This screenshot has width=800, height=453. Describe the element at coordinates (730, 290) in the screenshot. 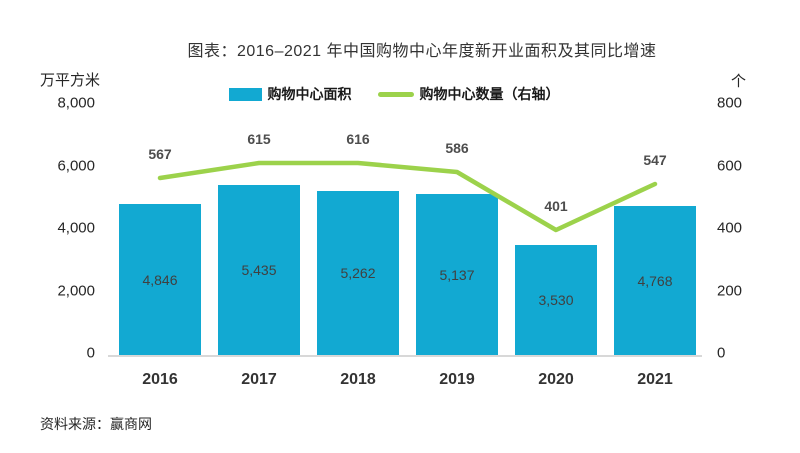

I see `right-axis-tick: 200` at that location.